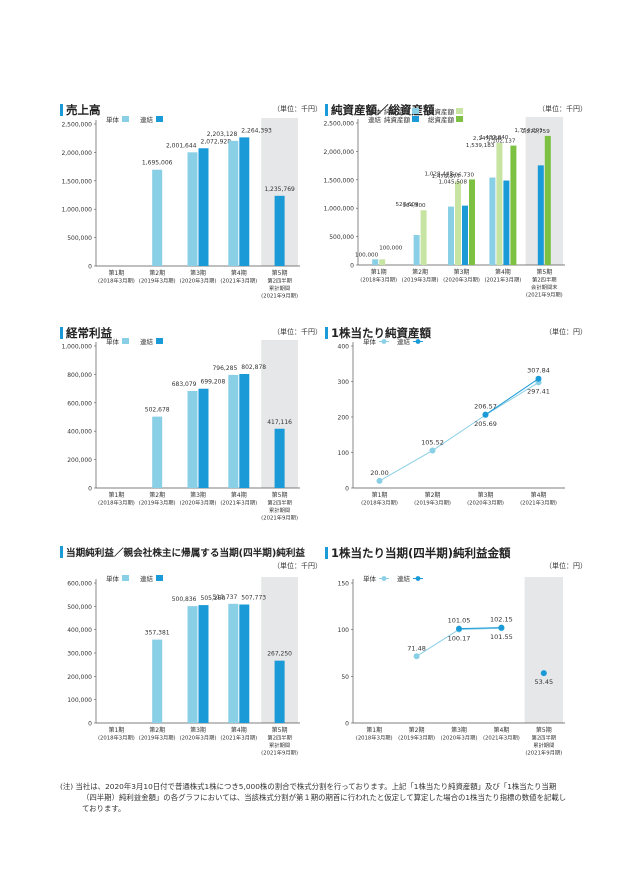  I want to click on x-tick-label: (2018年3月期), so click(379, 503).